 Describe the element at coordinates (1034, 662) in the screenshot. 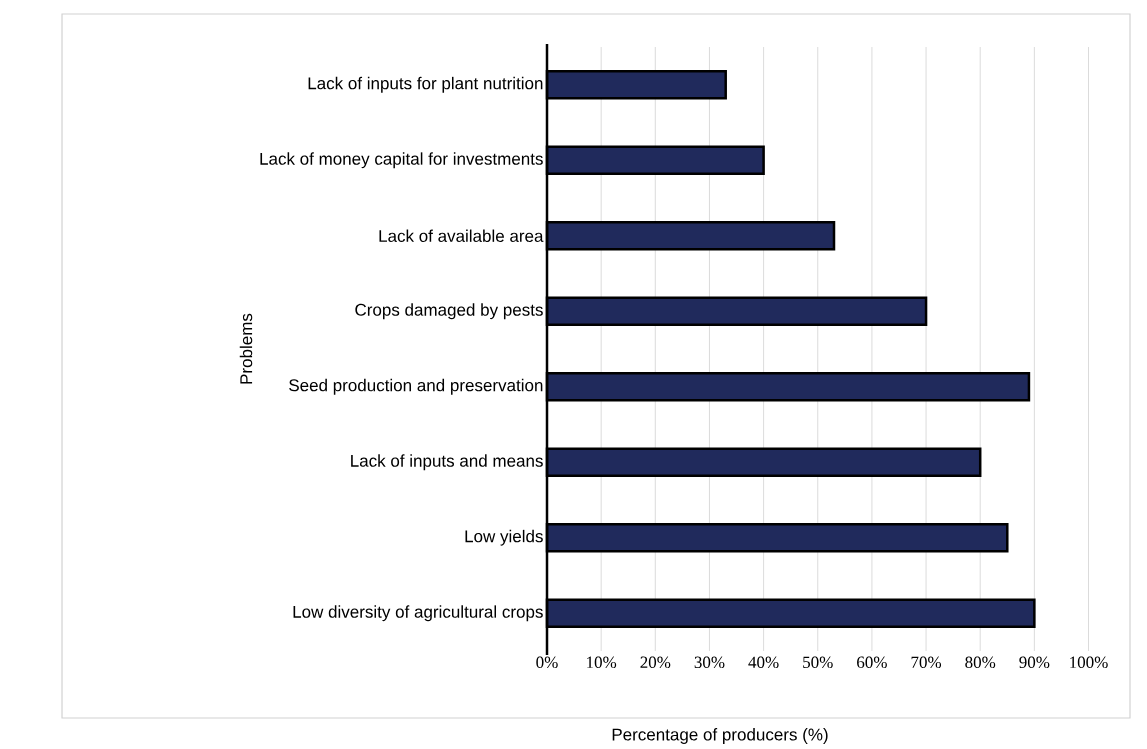

I see `x-tick-label: 90%` at that location.